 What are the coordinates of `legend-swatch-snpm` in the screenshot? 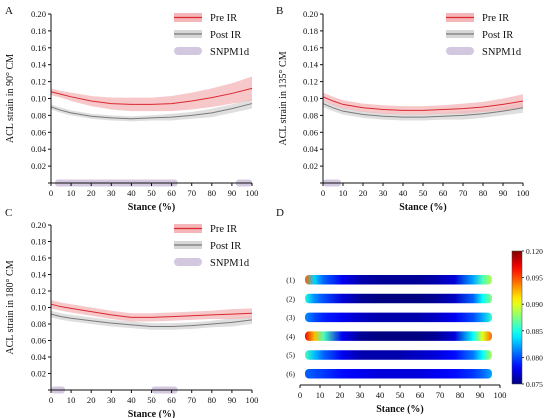 It's located at (188, 51).